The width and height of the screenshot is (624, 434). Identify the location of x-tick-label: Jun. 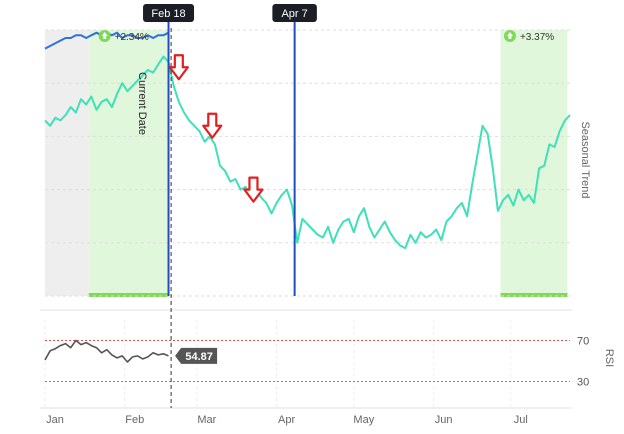
(444, 420).